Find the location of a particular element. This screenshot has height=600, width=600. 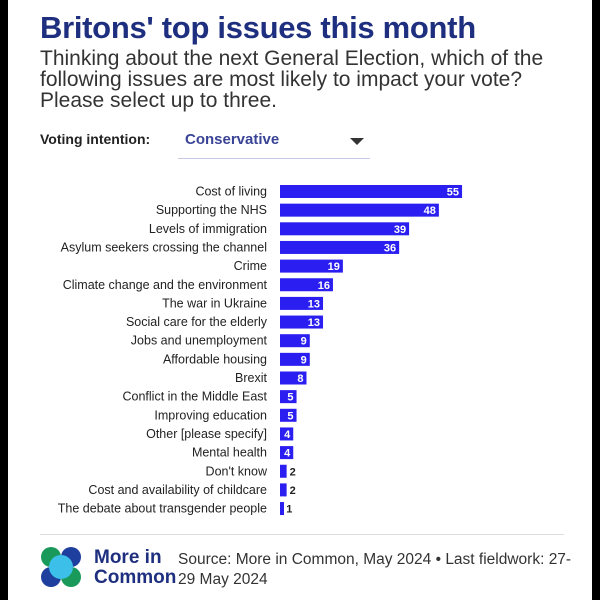

data-label: 1 is located at coordinates (289, 510).